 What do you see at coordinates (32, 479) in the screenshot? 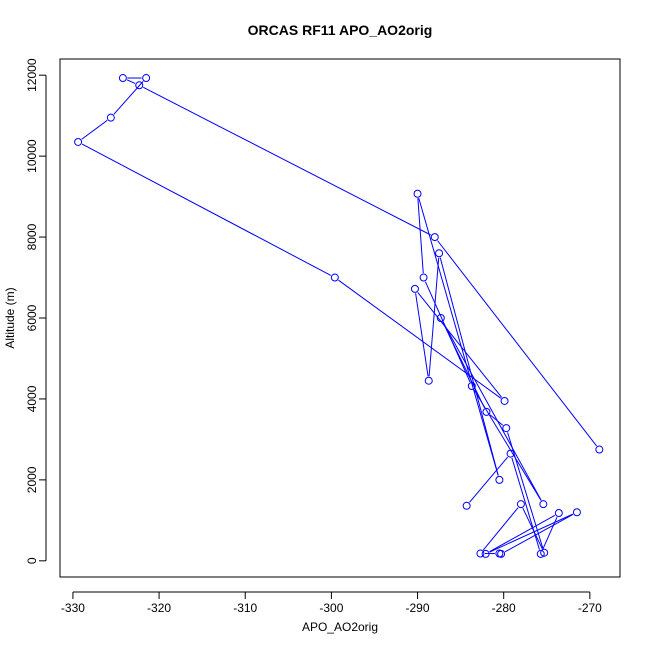
I see `y-tick-label: 2000` at bounding box center [32, 479].